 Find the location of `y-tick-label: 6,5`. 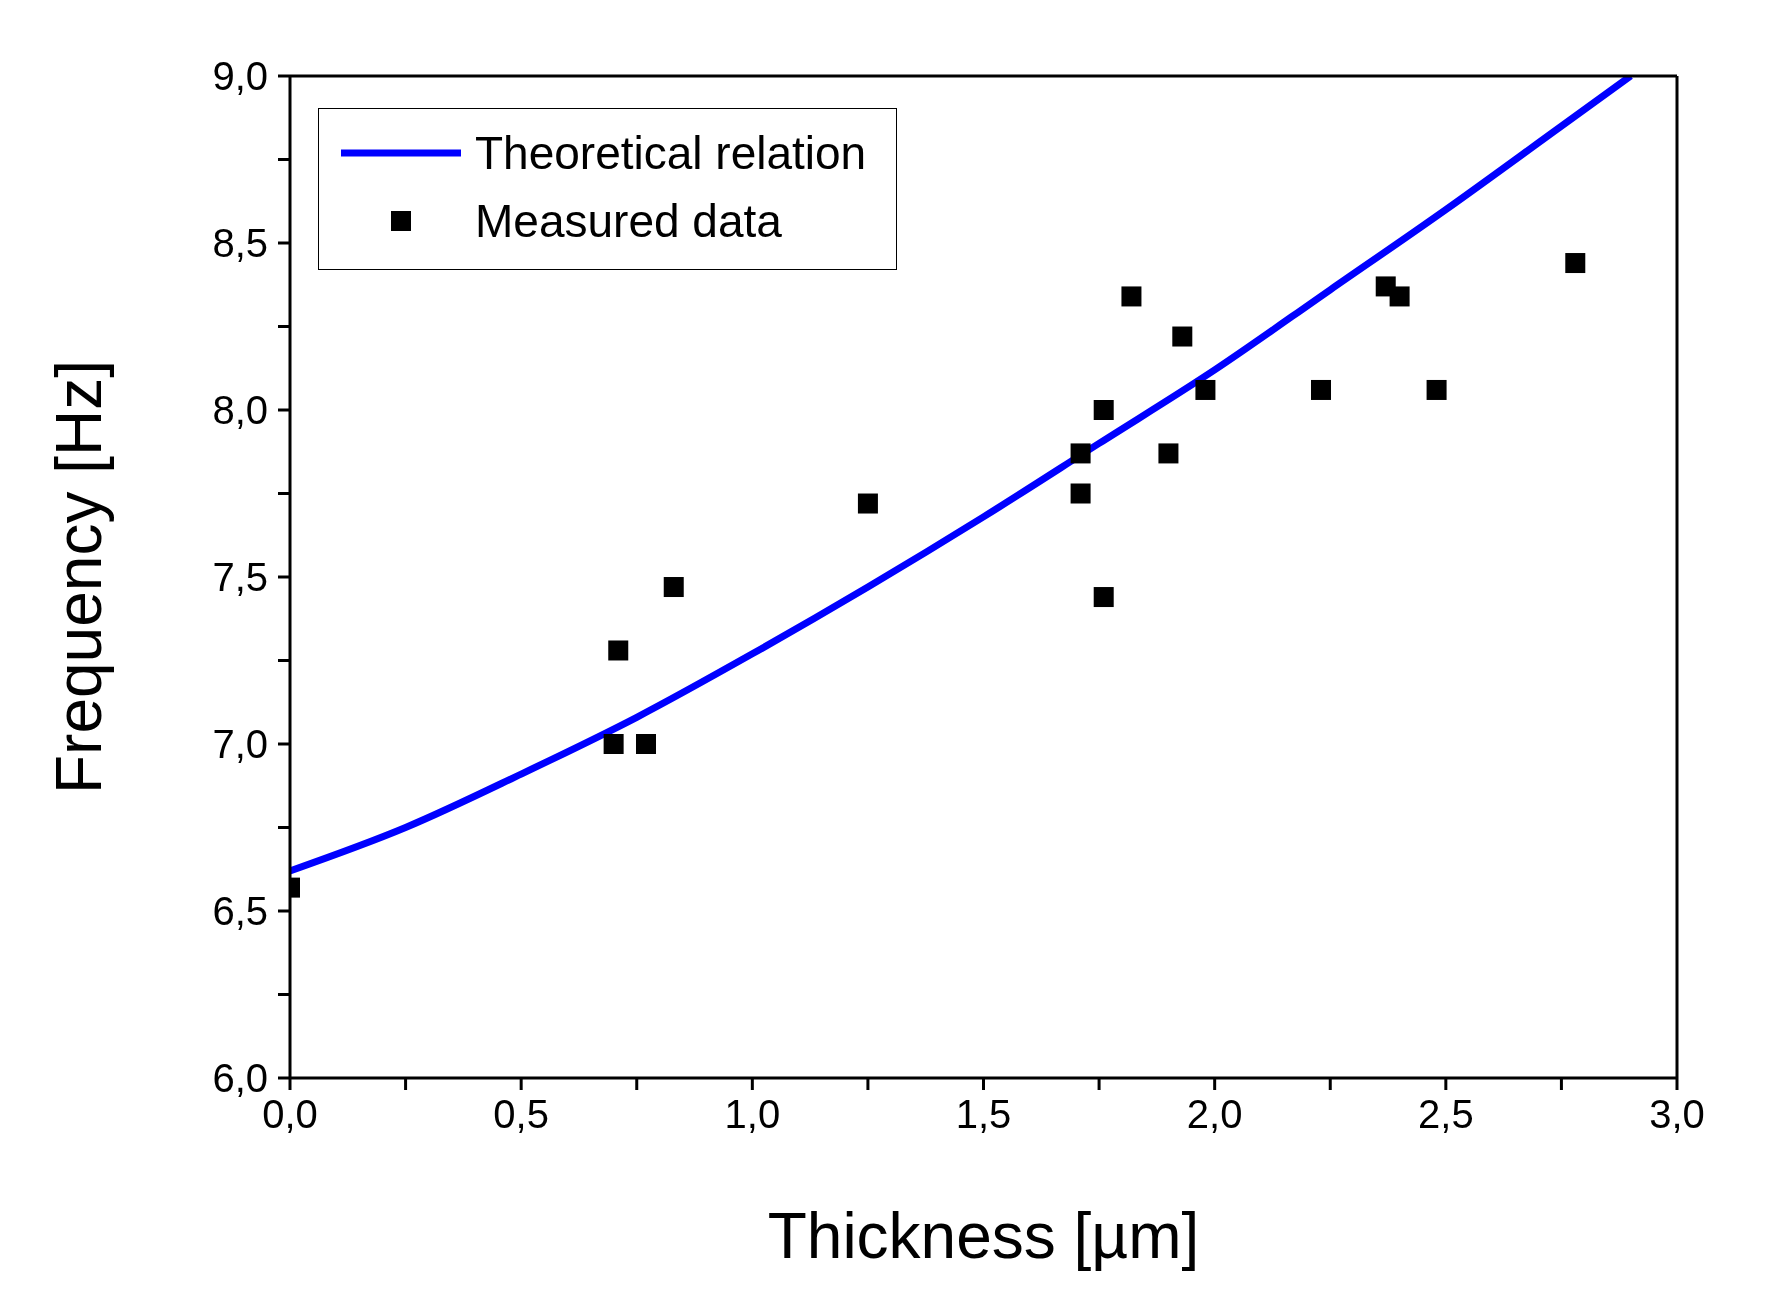

y-tick-label: 6,5 is located at coordinates (240, 911).